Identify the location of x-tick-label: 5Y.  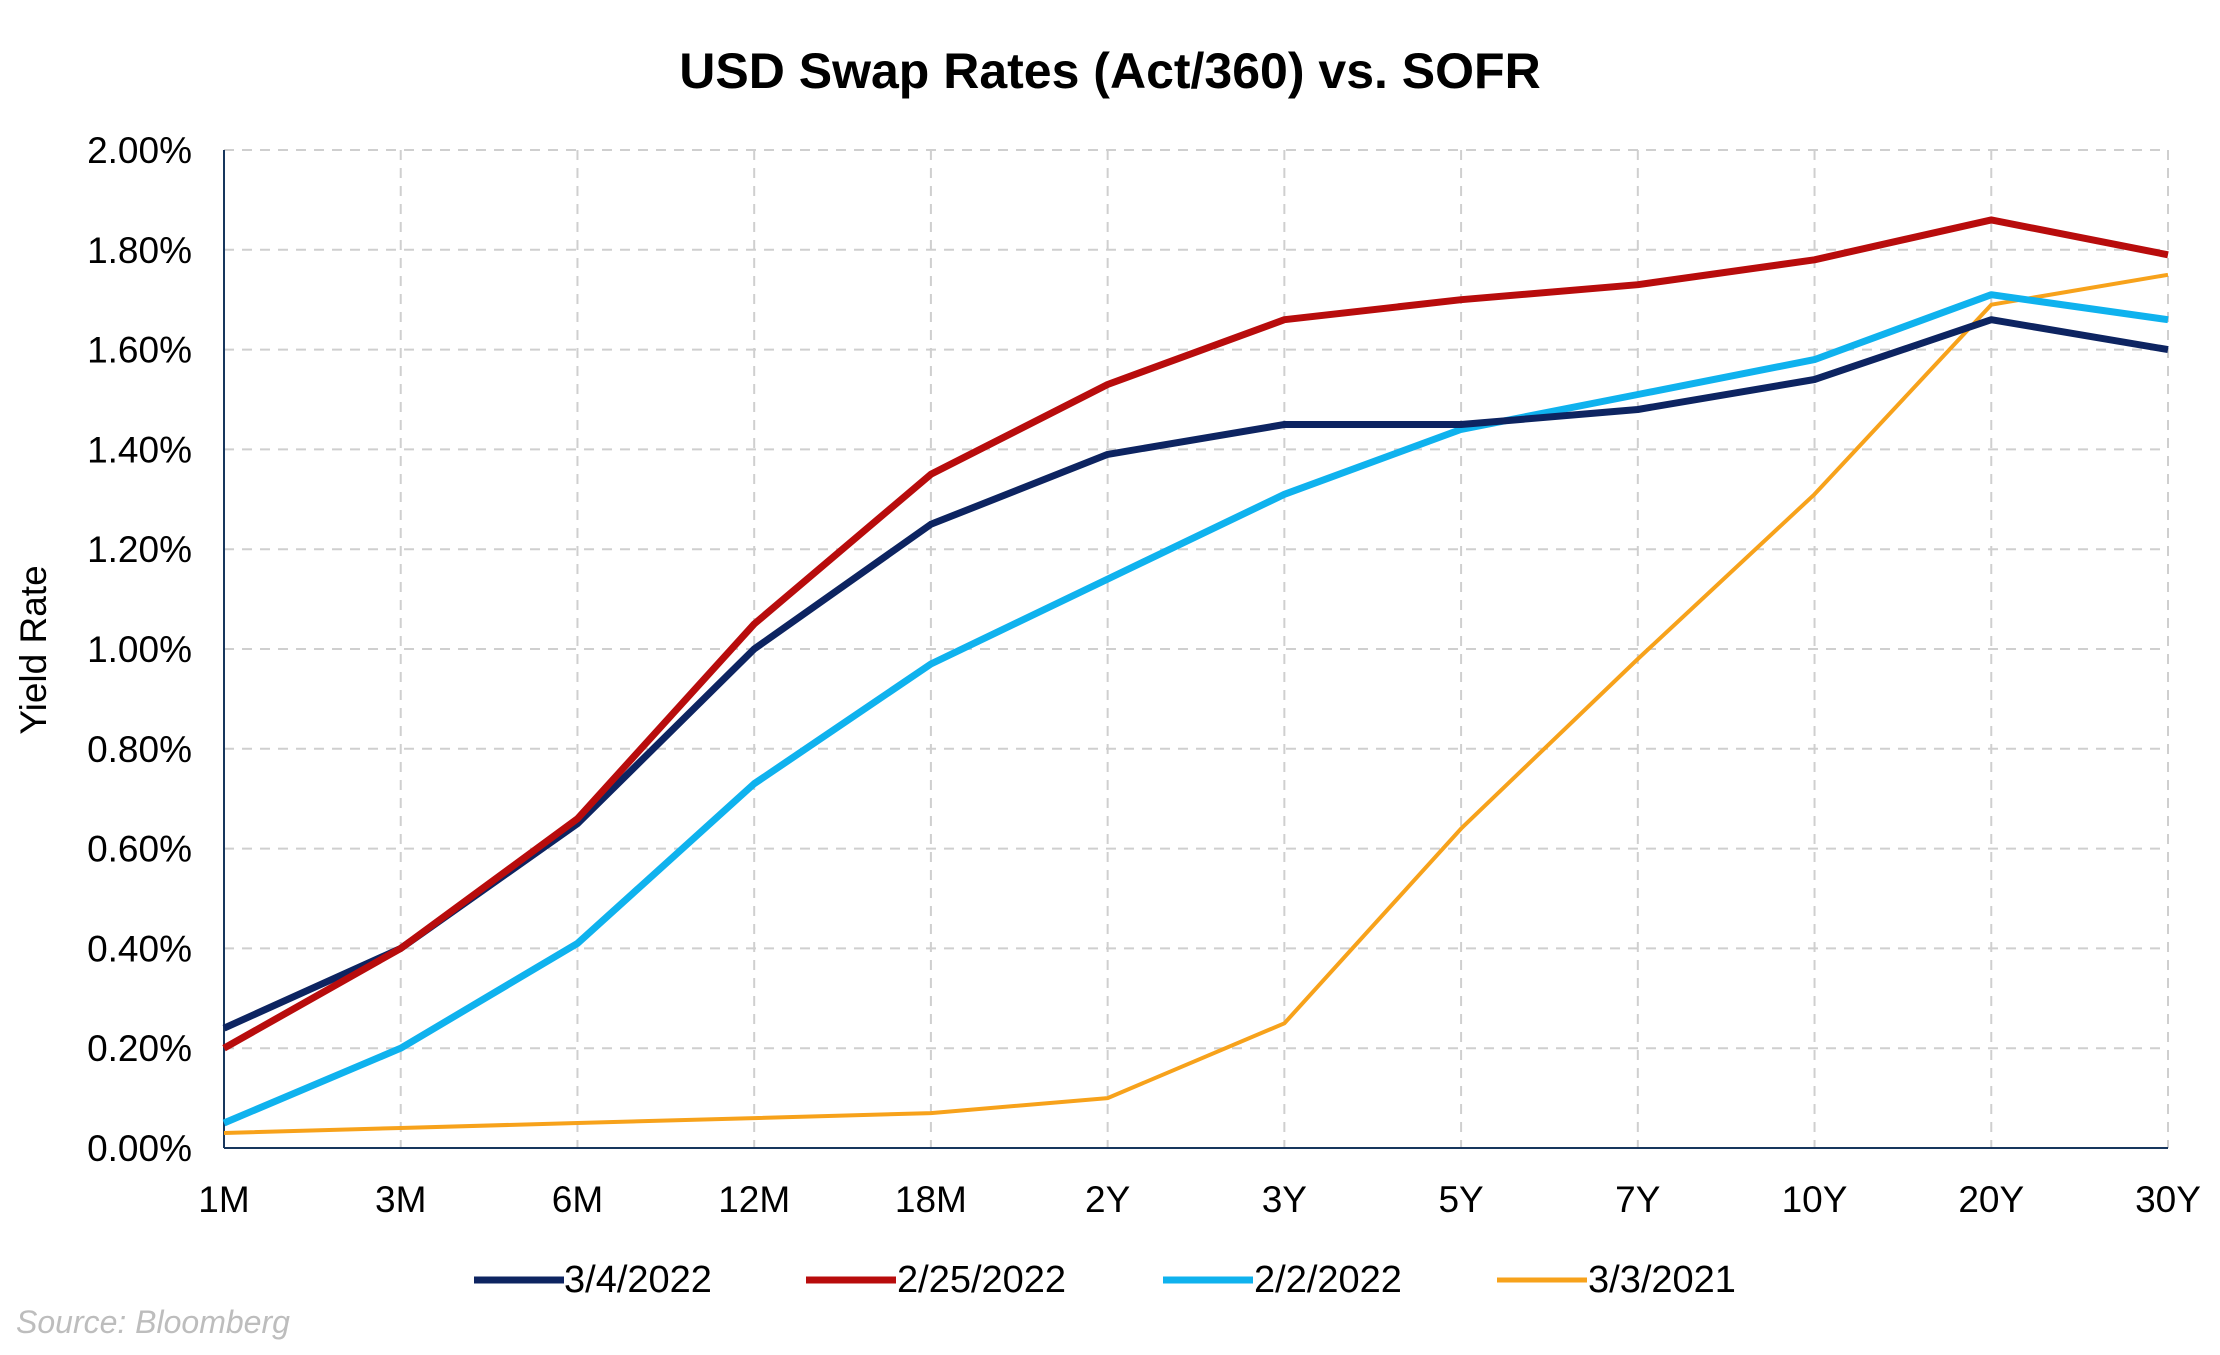
(1460, 1199).